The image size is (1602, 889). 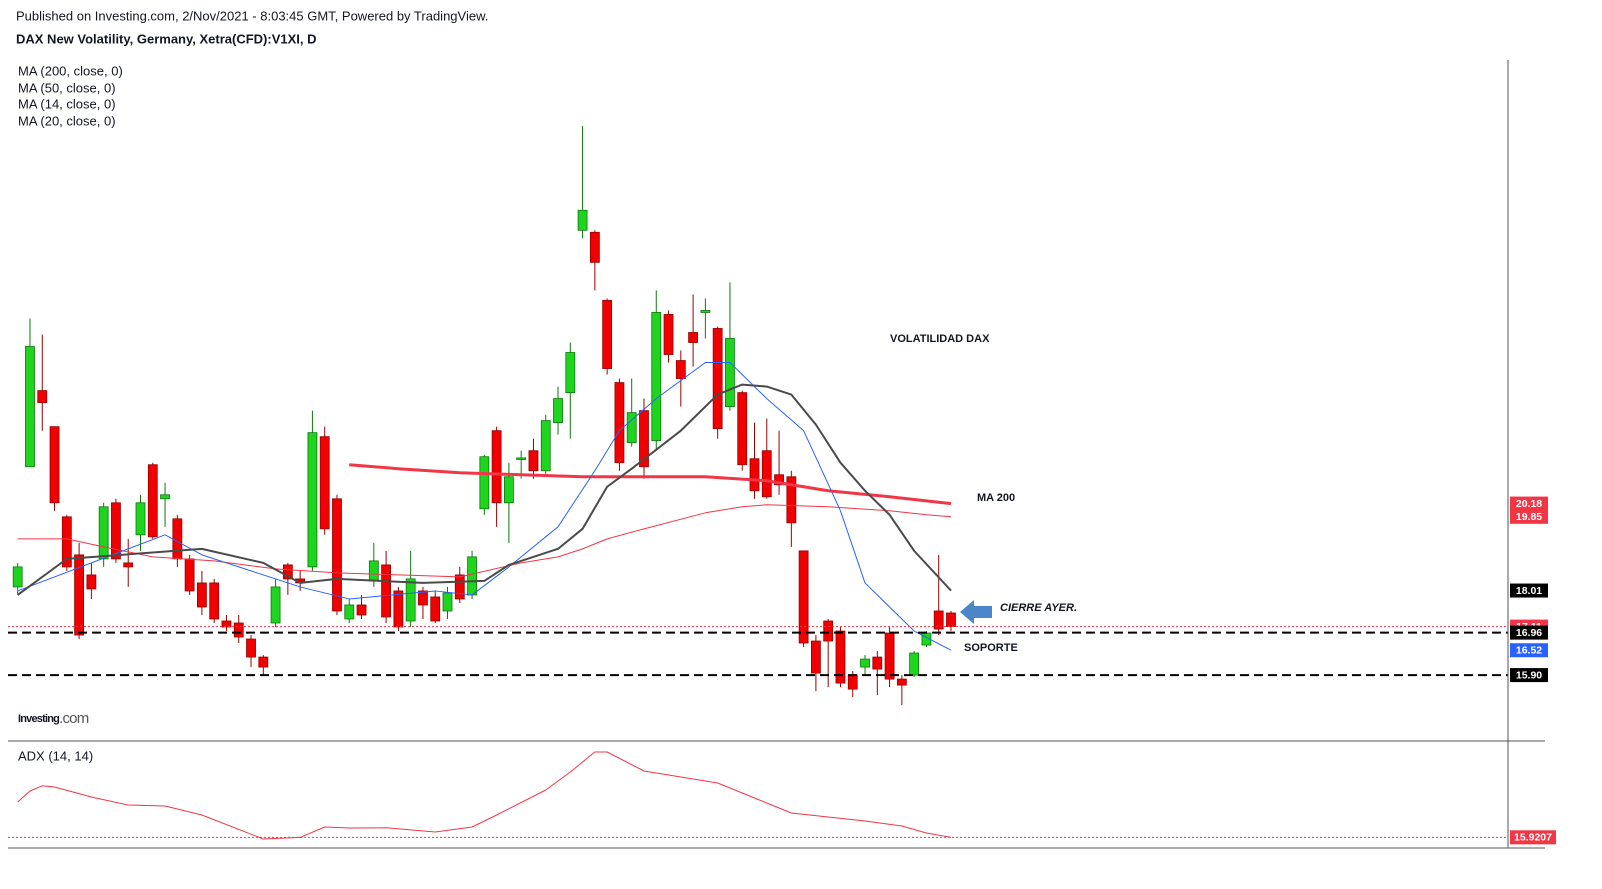 I want to click on price-label: 18.01, so click(x=1529, y=591).